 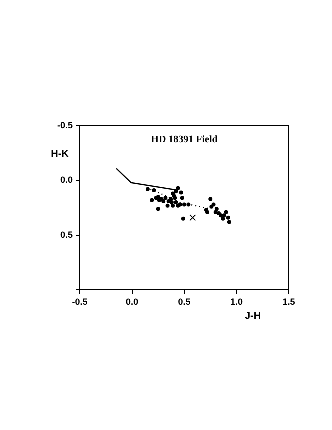 What do you see at coordinates (66, 180) in the screenshot?
I see `y-tick-label: 0.0` at bounding box center [66, 180].